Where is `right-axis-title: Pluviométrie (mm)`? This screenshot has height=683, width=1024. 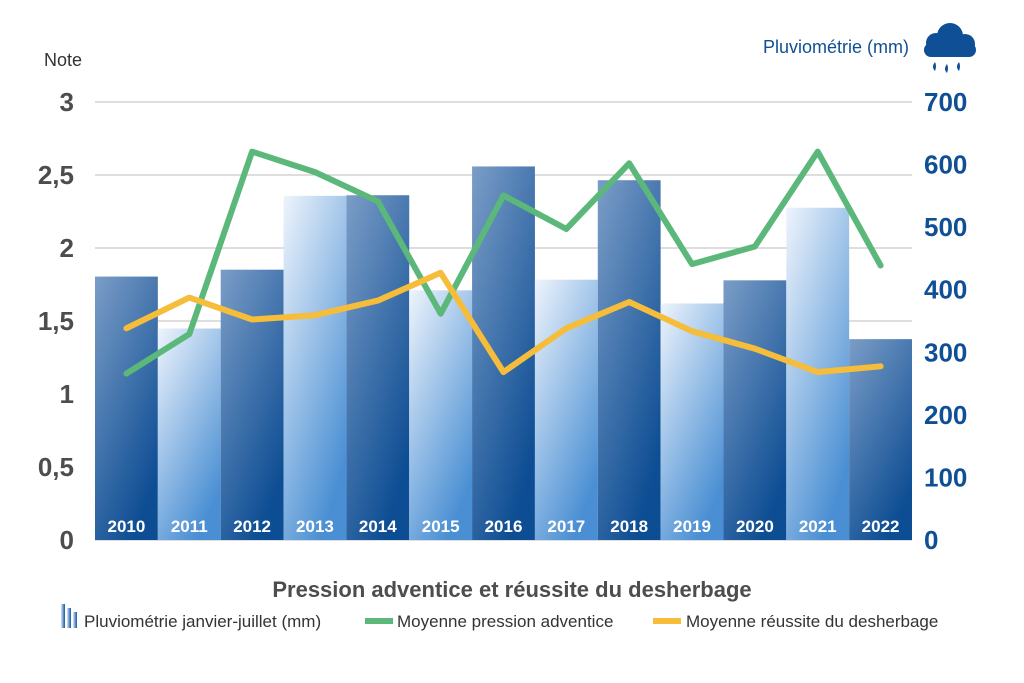 right-axis-title: Pluviométrie (mm) is located at coordinates (836, 47).